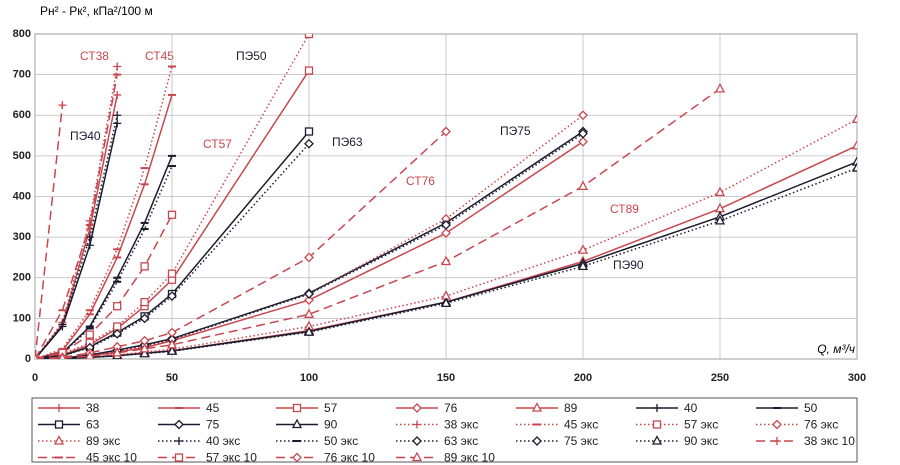 The width and height of the screenshot is (900, 465). What do you see at coordinates (515, 131) in the screenshot?
I see `annotation: ПЭ75` at bounding box center [515, 131].